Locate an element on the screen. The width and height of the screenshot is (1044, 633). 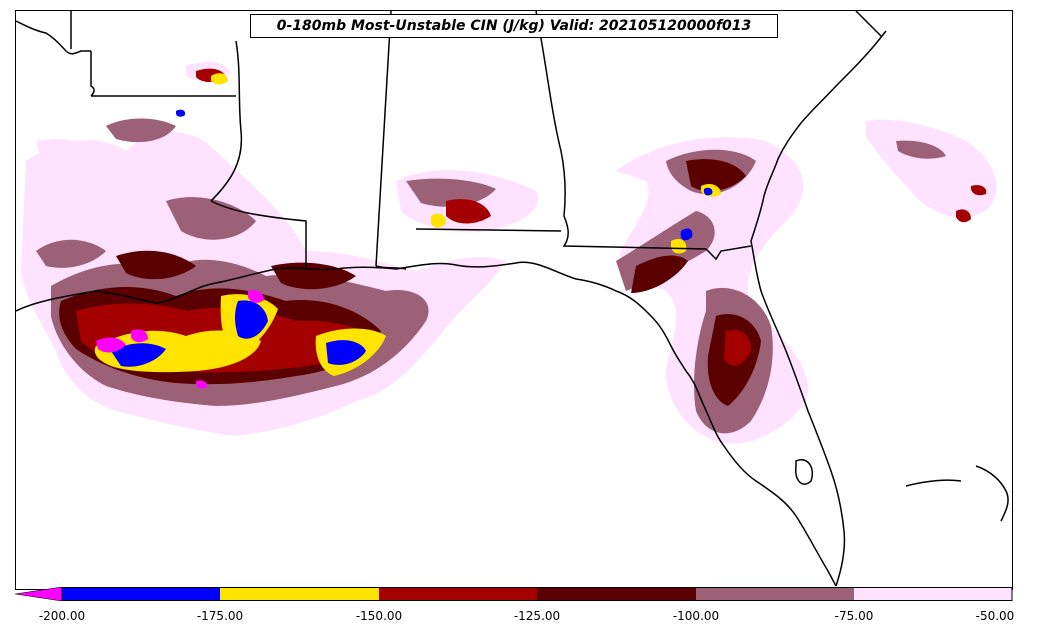
colorbar-tick-label: -100.00 is located at coordinates (696, 616).